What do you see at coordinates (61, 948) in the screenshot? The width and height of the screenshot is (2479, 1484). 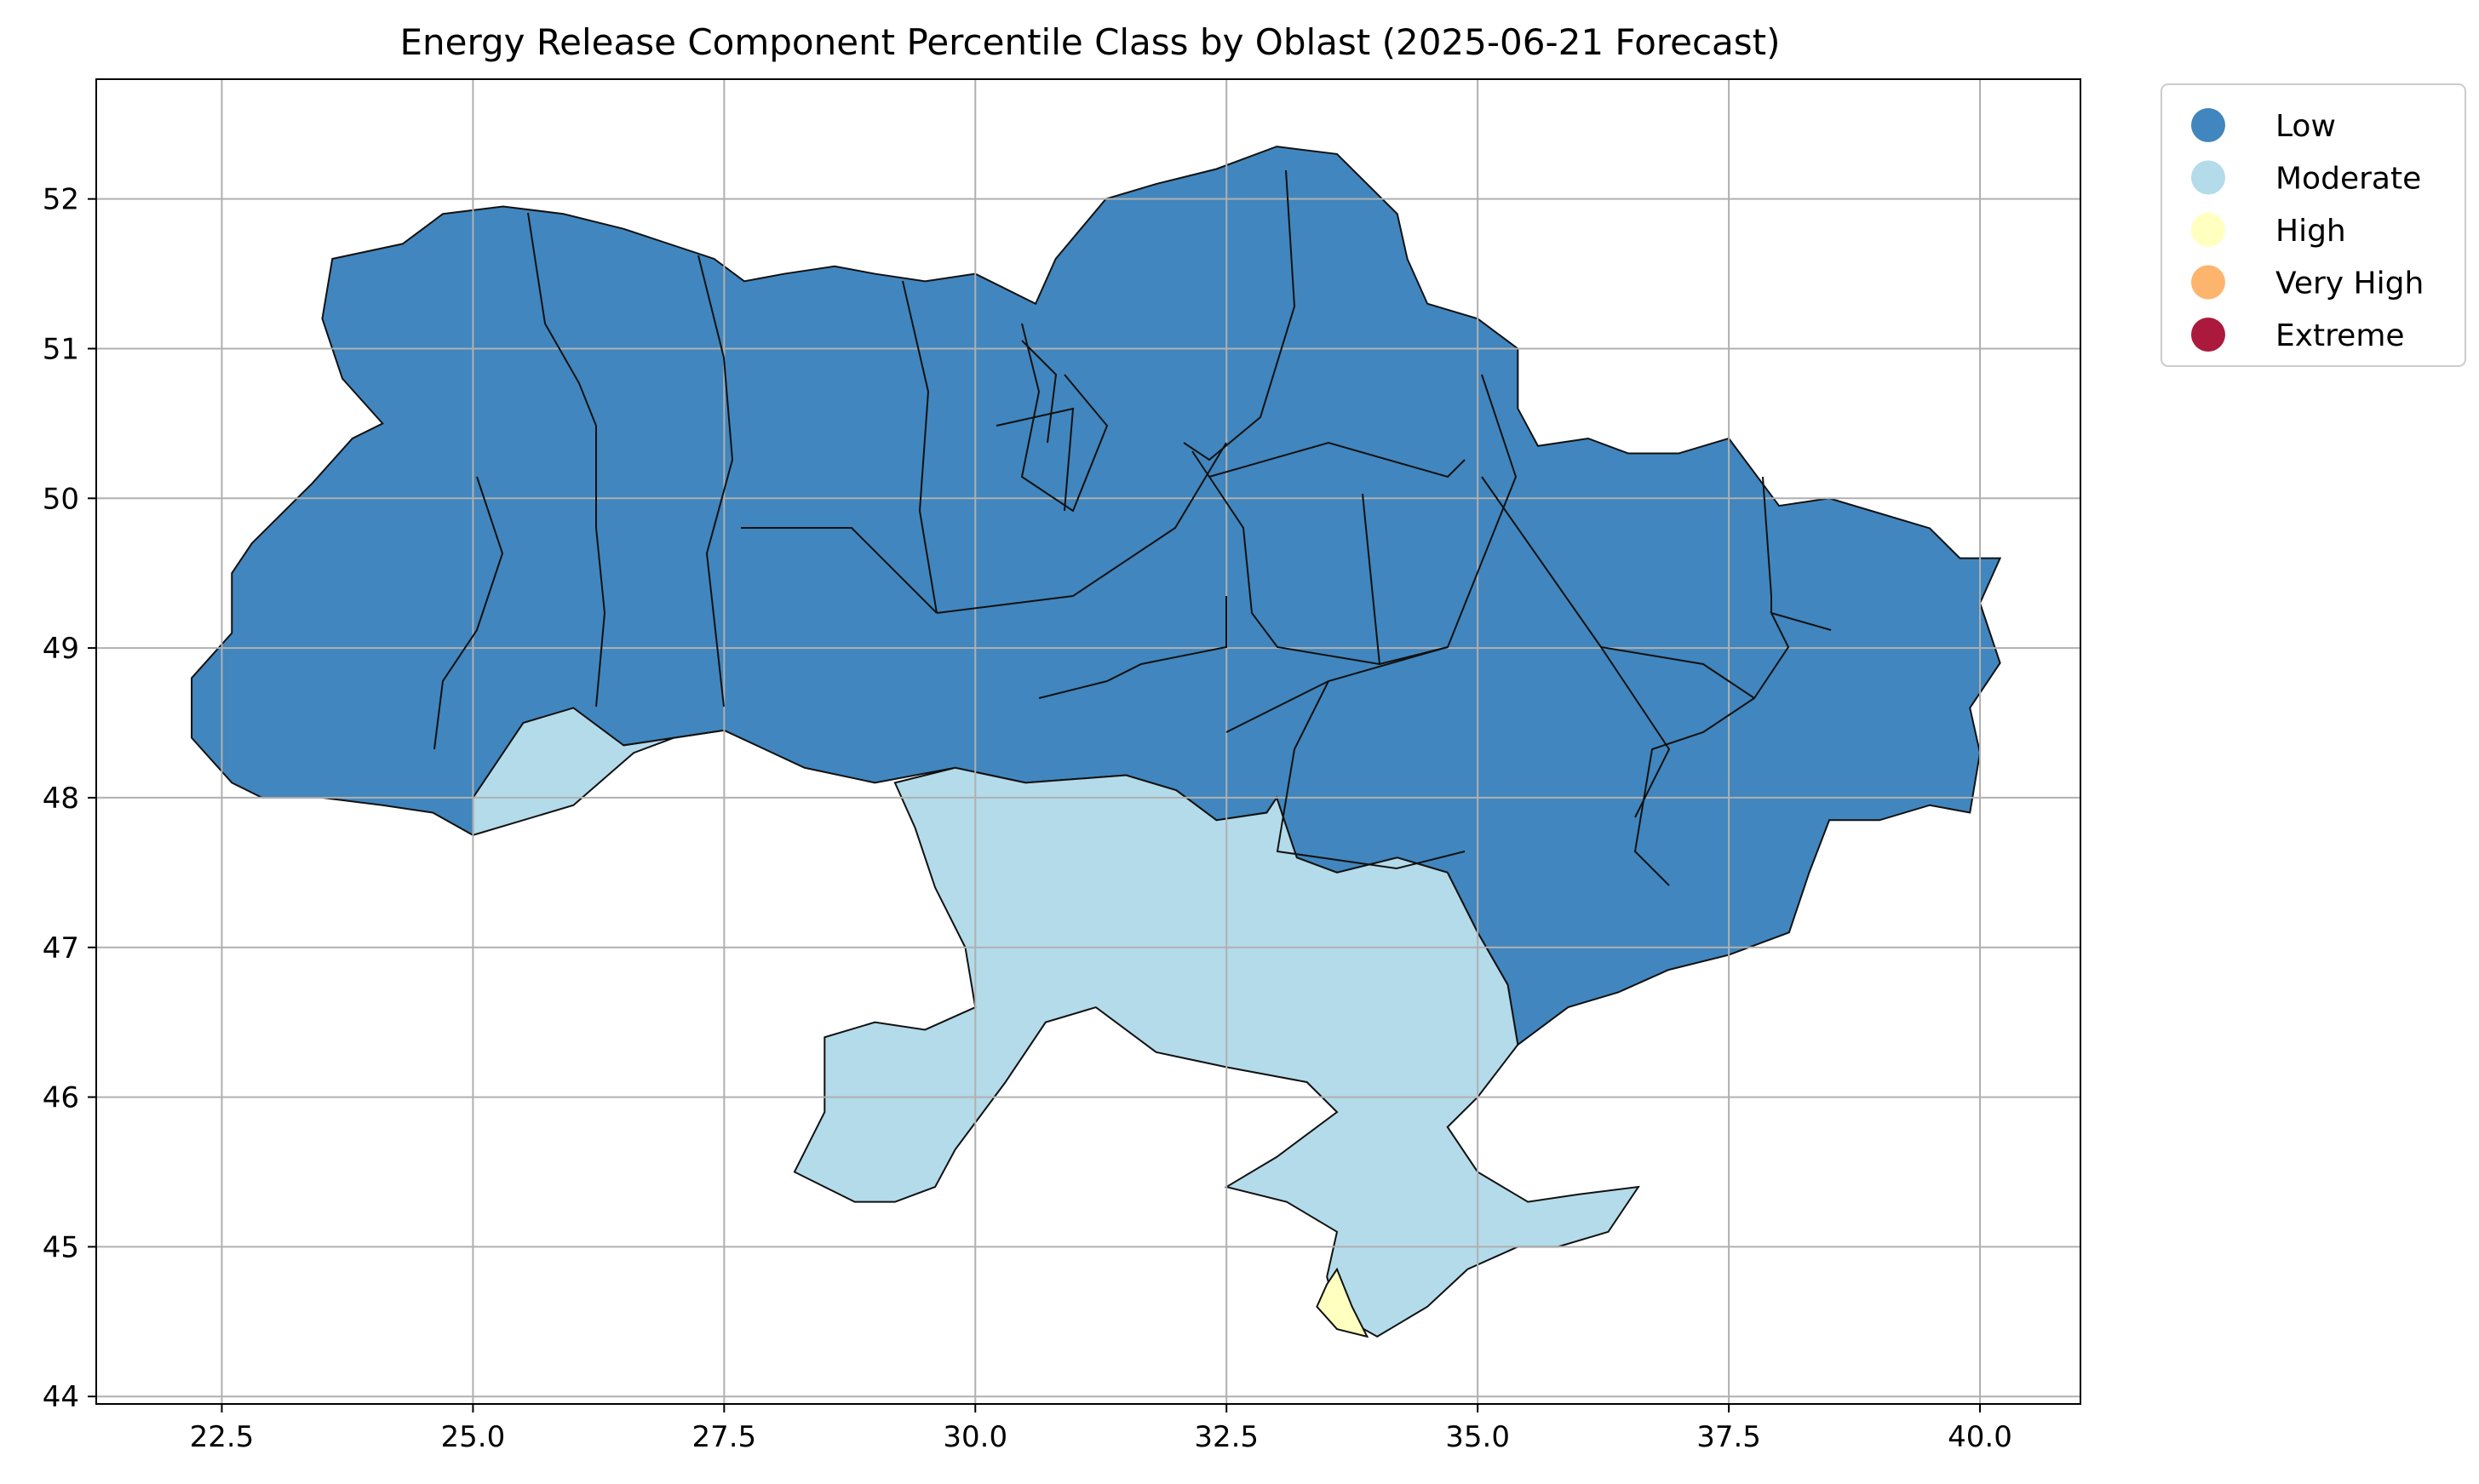 I see `y-tick-label: 47` at bounding box center [61, 948].